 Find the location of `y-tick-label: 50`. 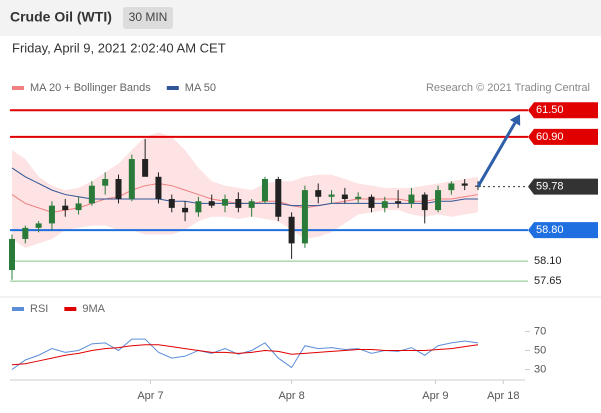

y-tick-label: 50 is located at coordinates (540, 350).